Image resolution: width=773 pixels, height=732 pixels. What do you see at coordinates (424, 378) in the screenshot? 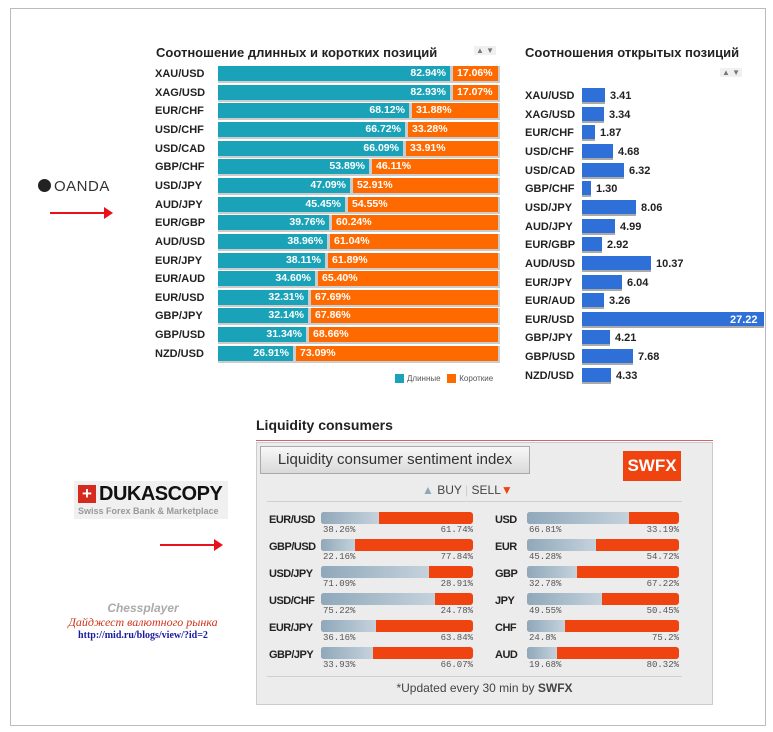
I see `legend-long: Длинные` at bounding box center [424, 378].